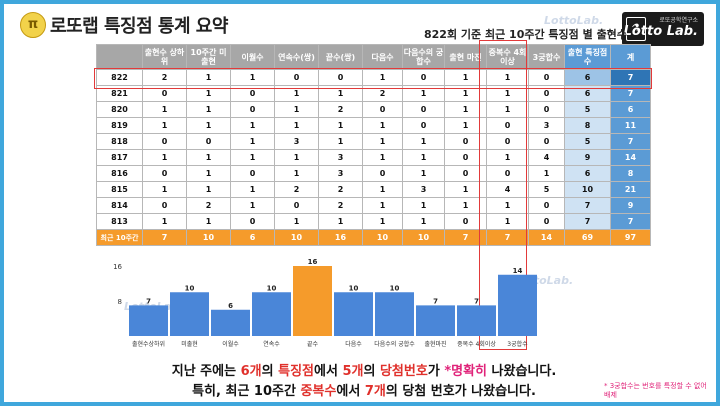 Image resolution: width=720 pixels, height=406 pixels. Describe the element at coordinates (546, 57) in the screenshot. I see `column-header: 3궁합수` at that location.